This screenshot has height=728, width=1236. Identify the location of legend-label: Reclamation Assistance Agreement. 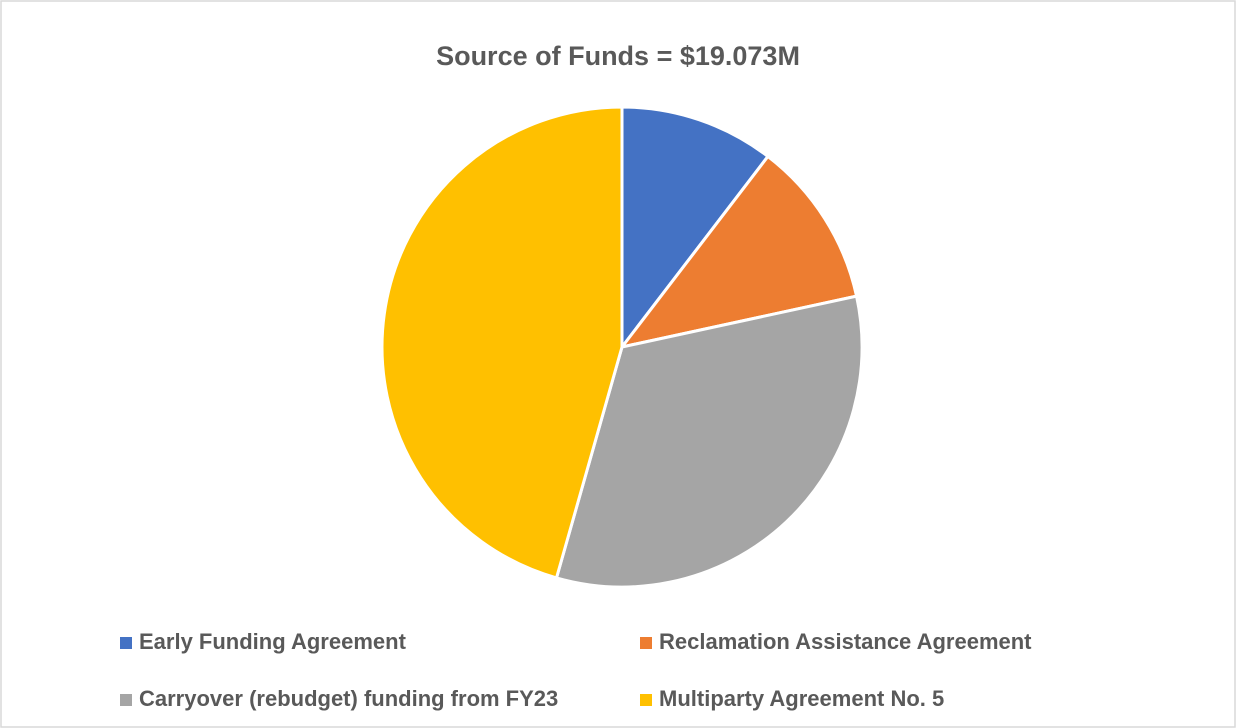
(845, 641).